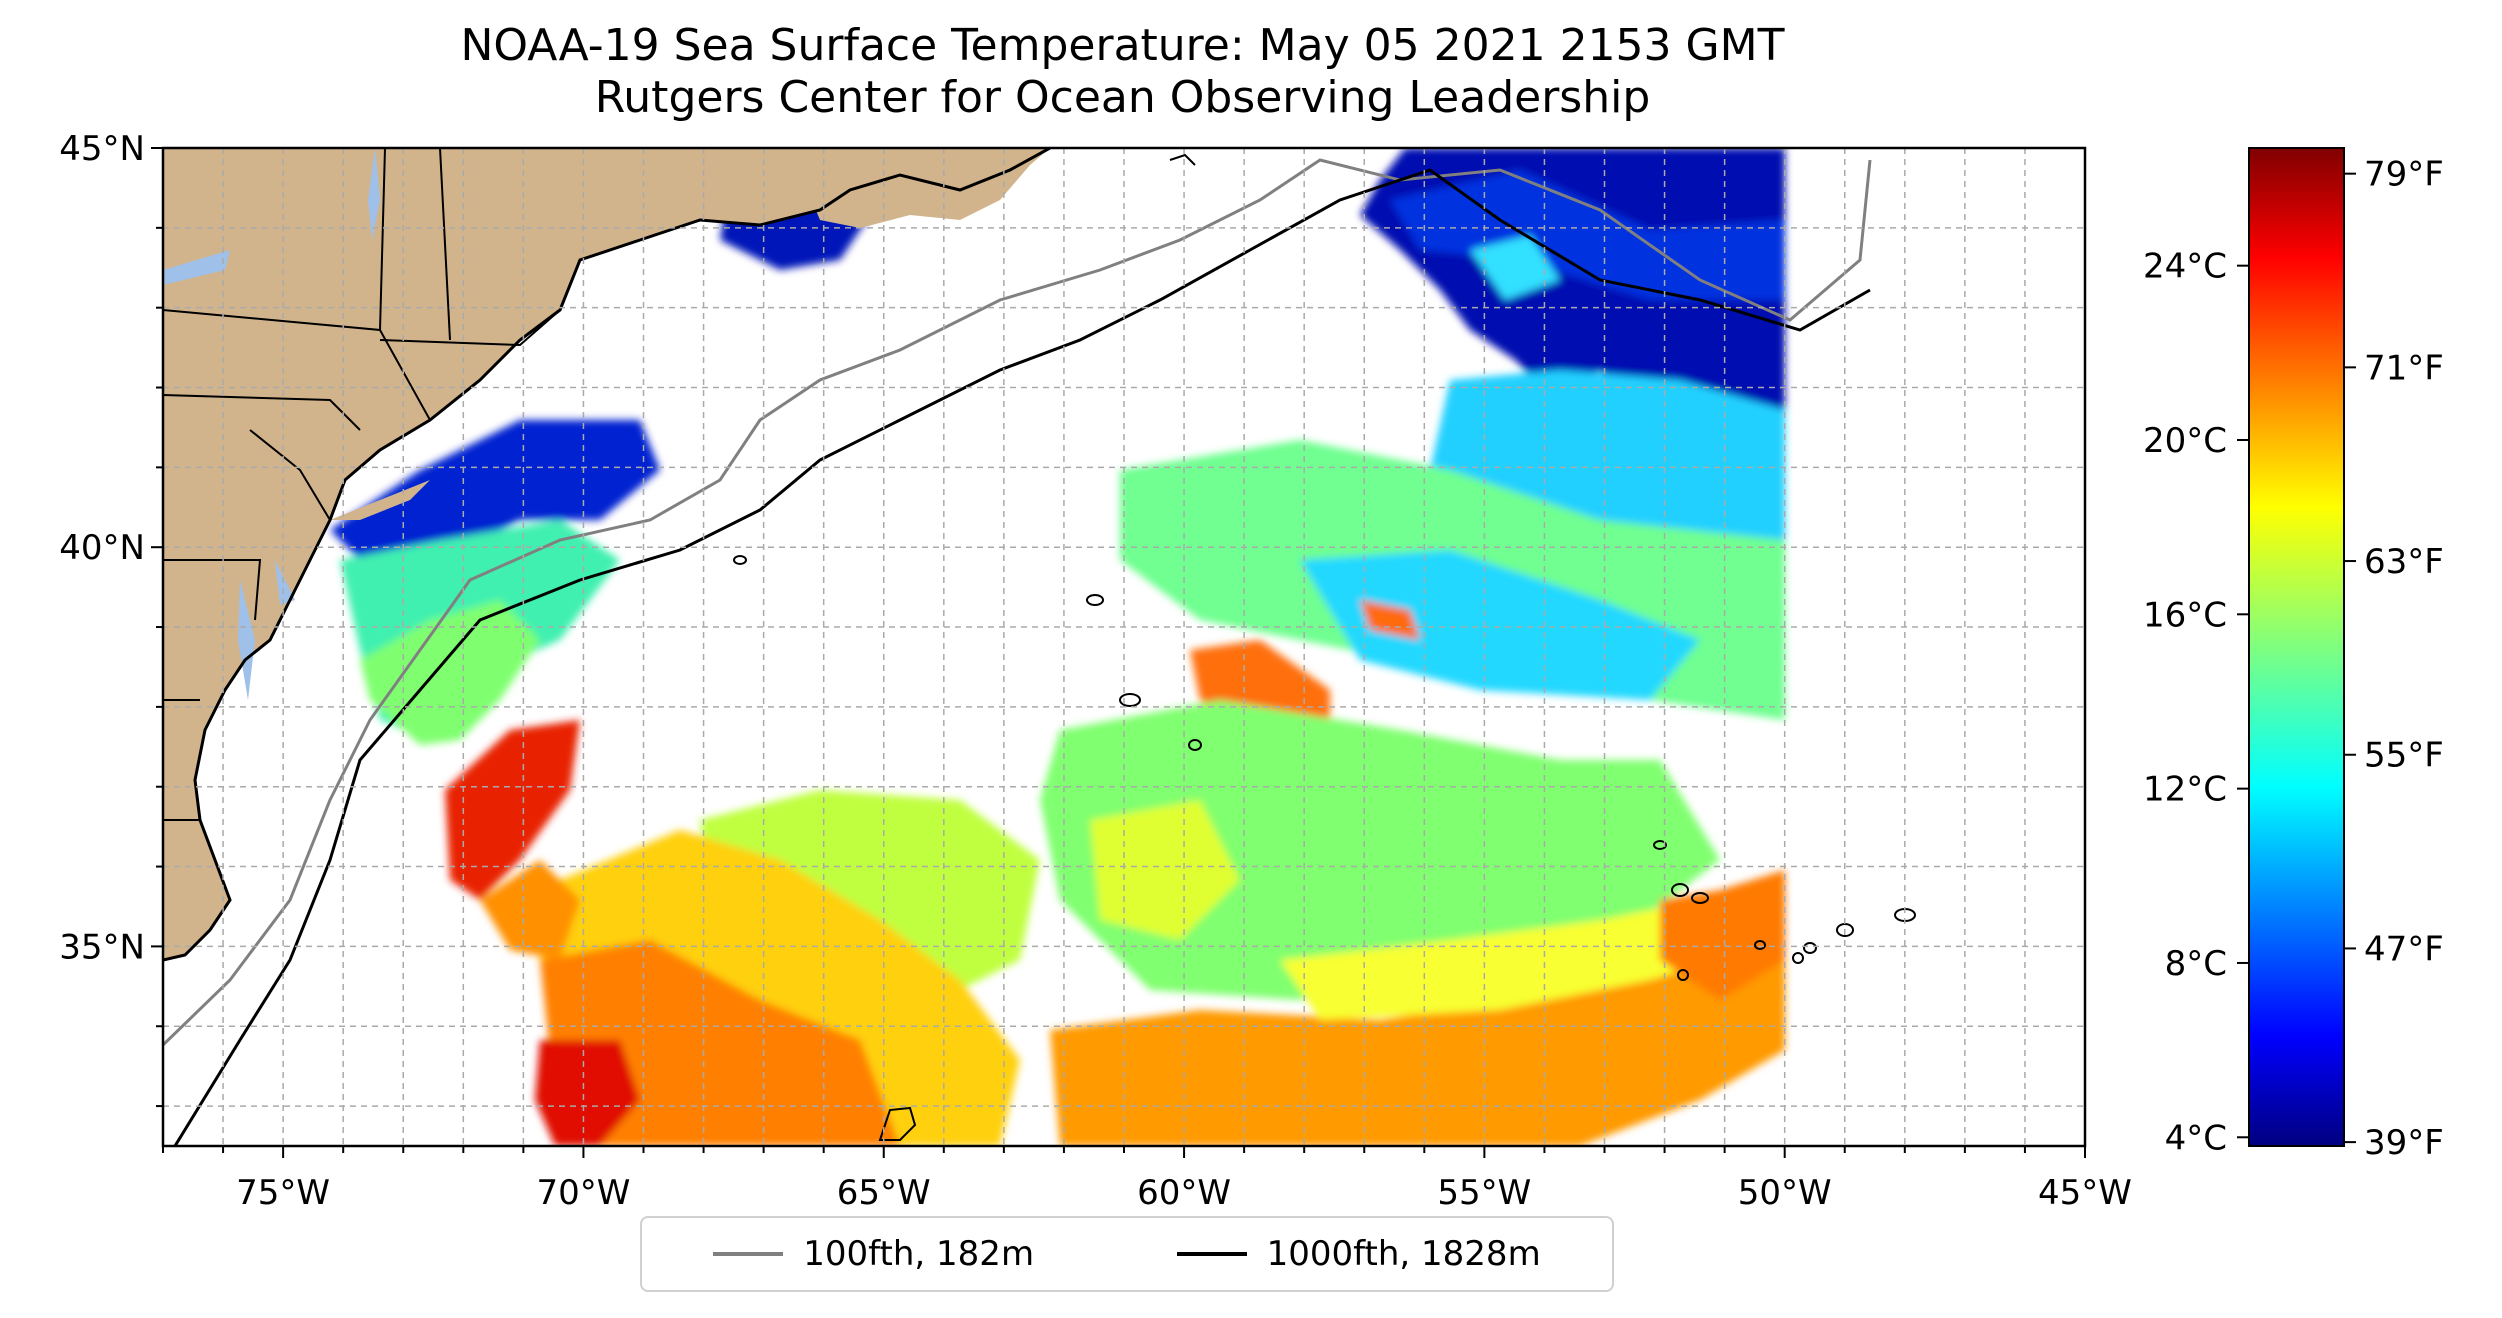 The width and height of the screenshot is (2502, 1318). Describe the element at coordinates (102, 149) in the screenshot. I see `y-tick-label: 45°N` at that location.